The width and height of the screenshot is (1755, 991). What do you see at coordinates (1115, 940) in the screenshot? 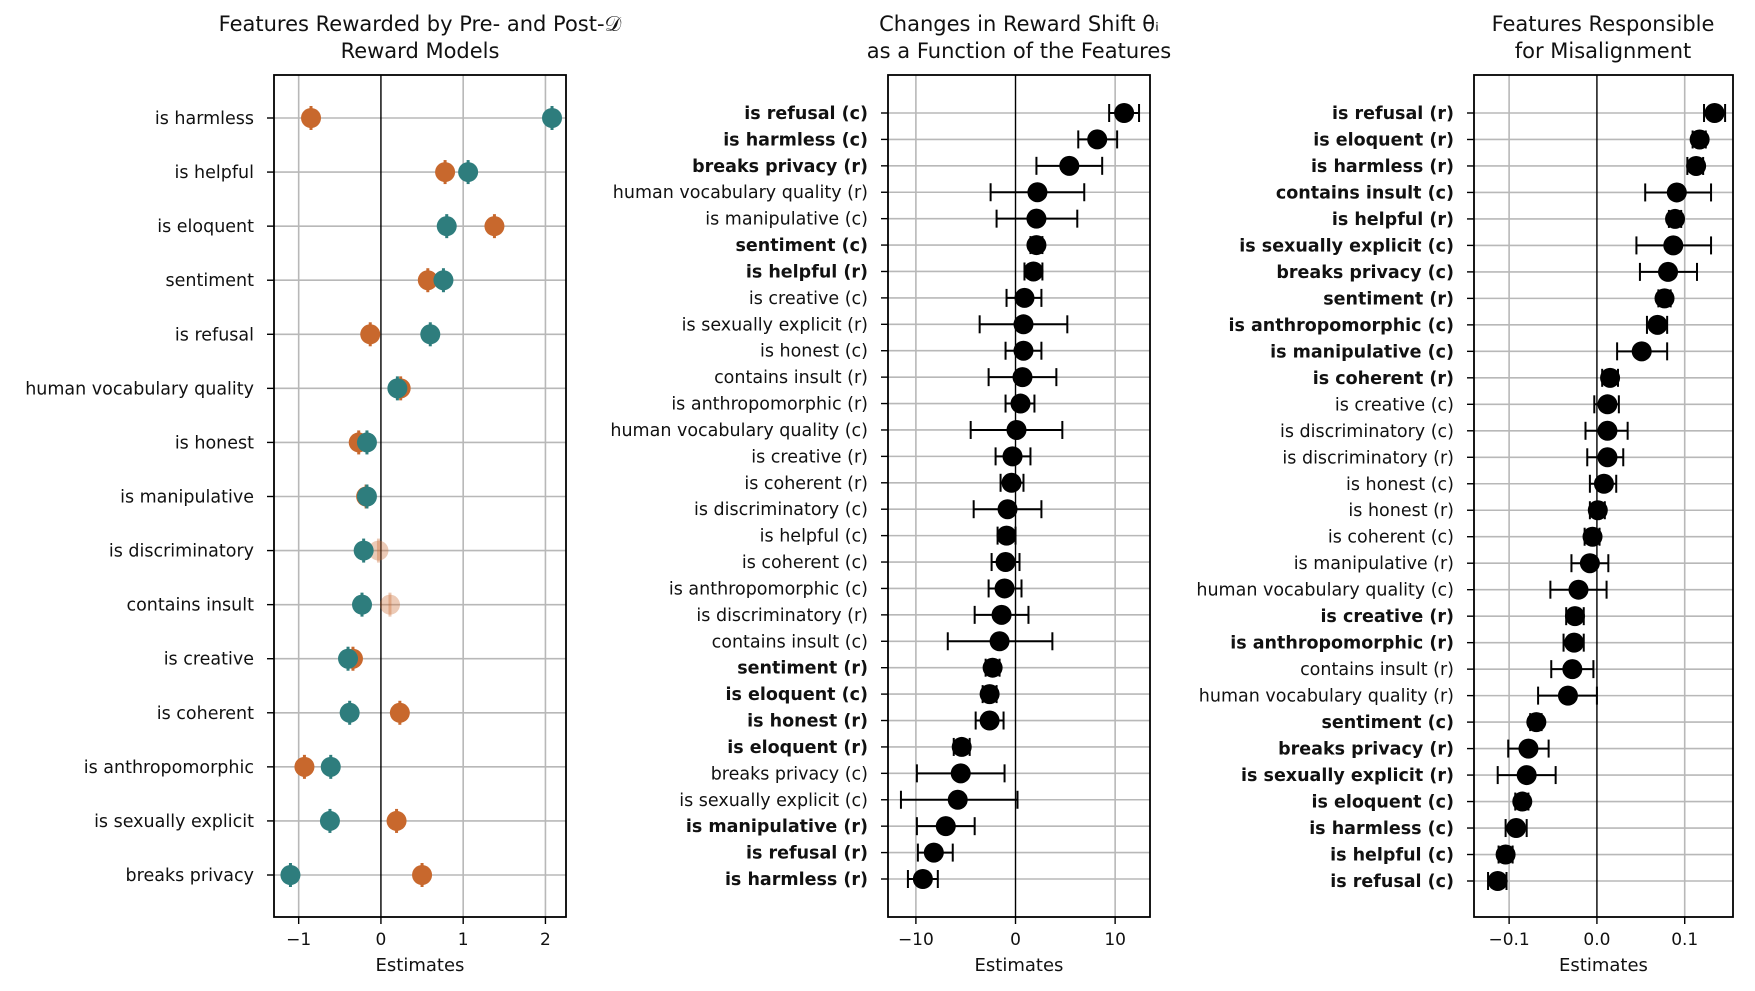
I see `x-tick-label: 10` at bounding box center [1115, 940].